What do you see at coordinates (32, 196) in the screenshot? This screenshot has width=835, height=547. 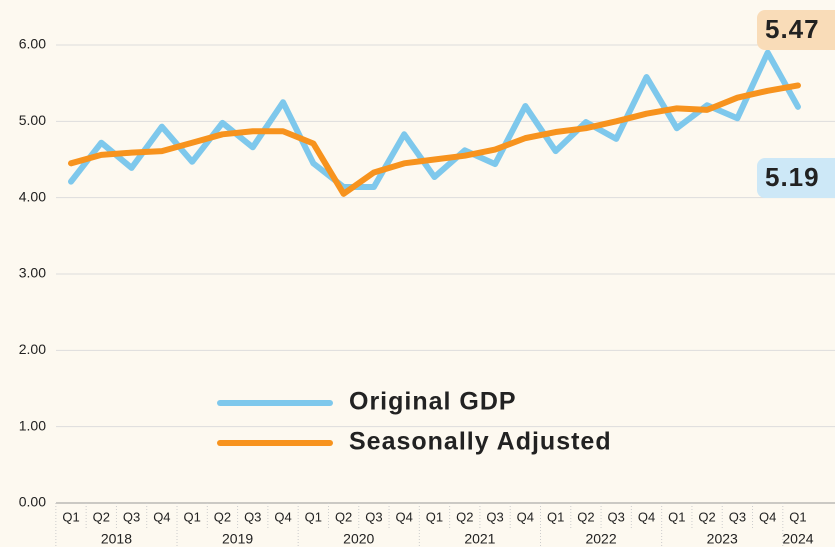 I see `y-tick-label: 4.00` at bounding box center [32, 196].